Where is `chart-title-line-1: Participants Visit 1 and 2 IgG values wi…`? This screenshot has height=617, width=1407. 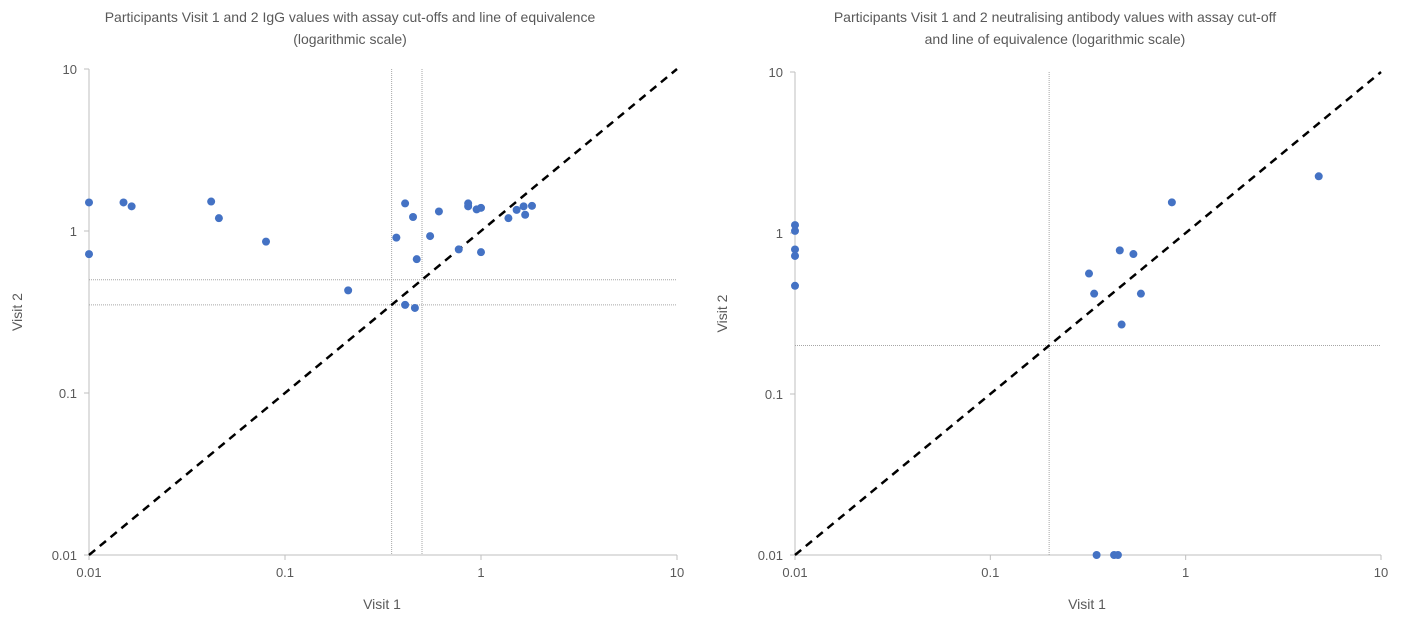 chart-title-line-1: Participants Visit 1 and 2 IgG values wi… is located at coordinates (350, 17).